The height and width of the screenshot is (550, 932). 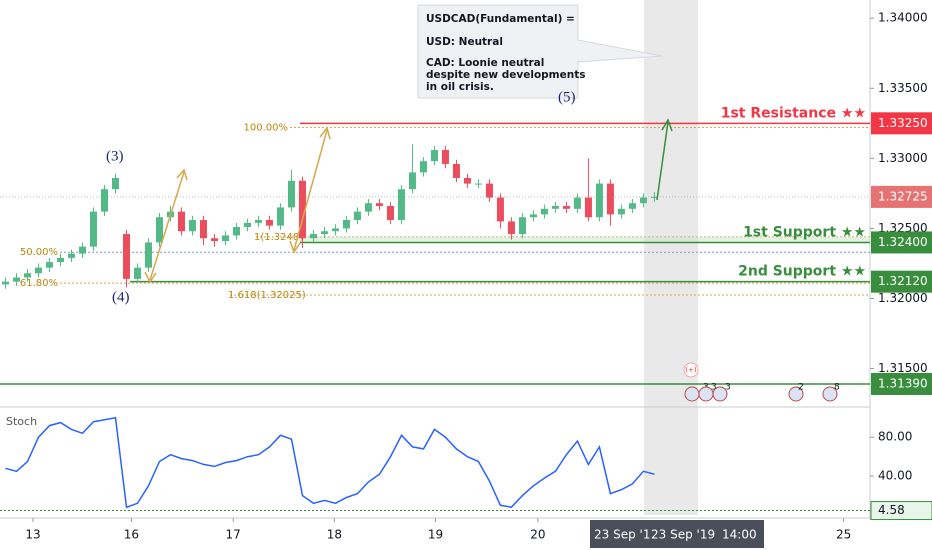 What do you see at coordinates (585, 239) in the screenshot?
I see `support-zone` at bounding box center [585, 239].